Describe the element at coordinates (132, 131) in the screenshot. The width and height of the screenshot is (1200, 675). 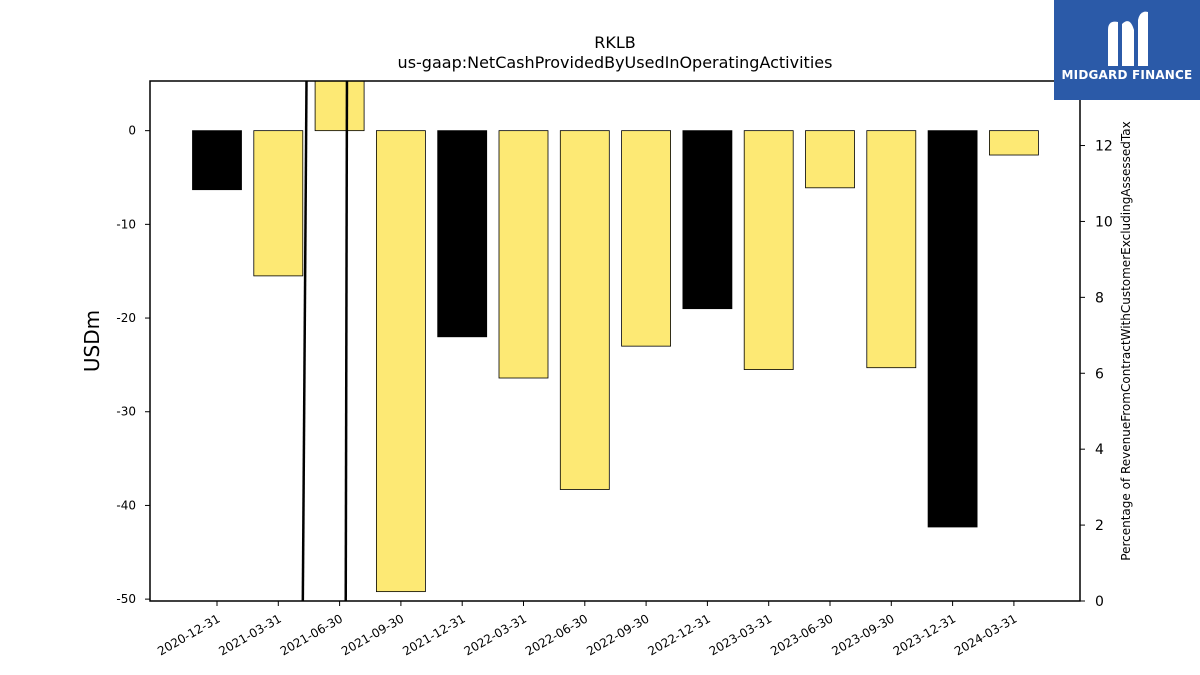
I see `y-tick-label: 0` at that location.